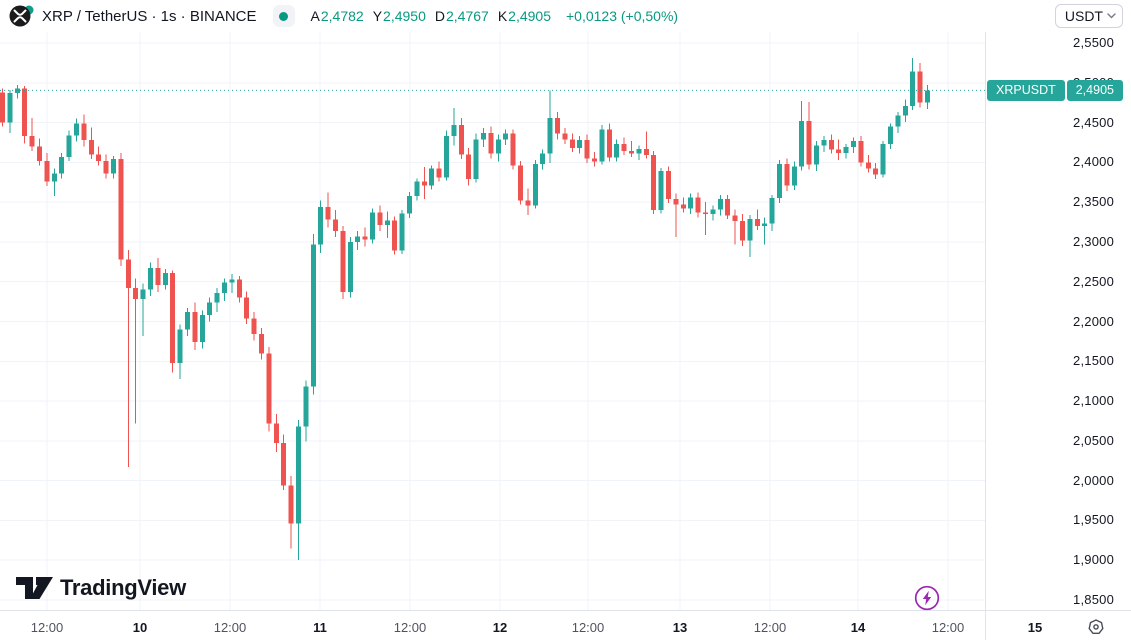 The width and height of the screenshot is (1131, 640). I want to click on currency-dropdown: USDT, so click(1088, 16).